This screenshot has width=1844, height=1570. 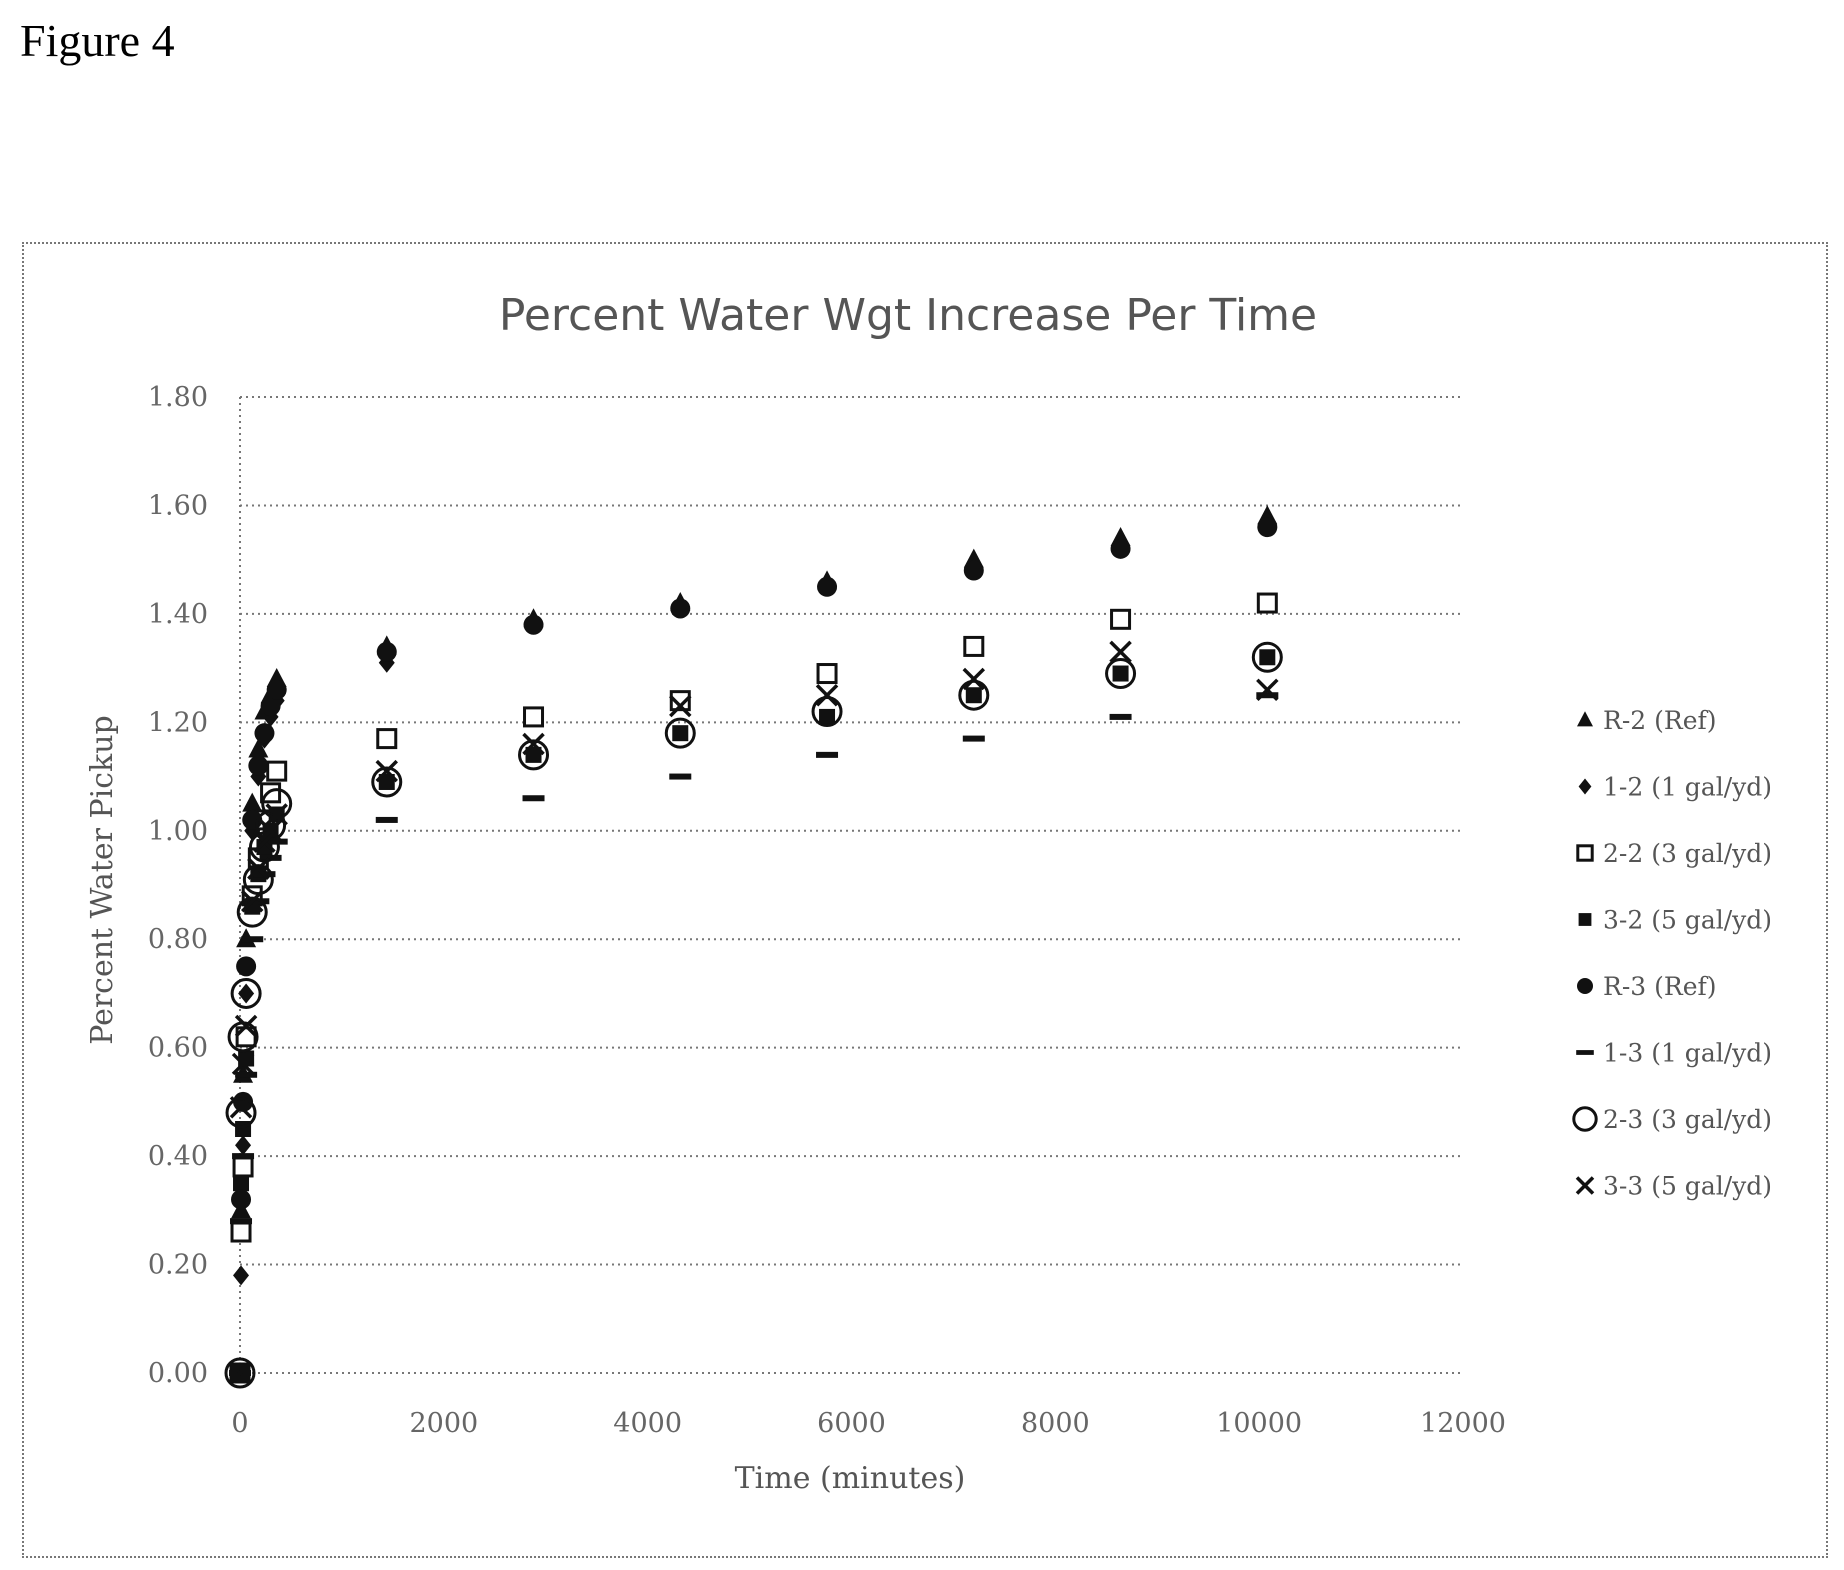 I want to click on y-tick-label: 1.80, so click(x=178, y=397).